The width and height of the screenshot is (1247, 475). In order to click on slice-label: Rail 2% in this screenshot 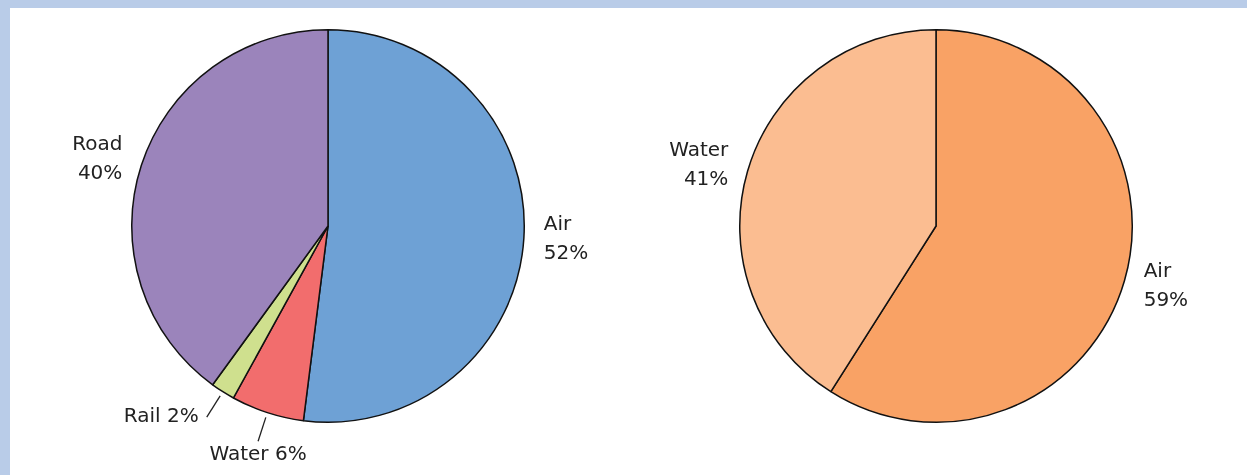, I will do `click(161, 415)`.